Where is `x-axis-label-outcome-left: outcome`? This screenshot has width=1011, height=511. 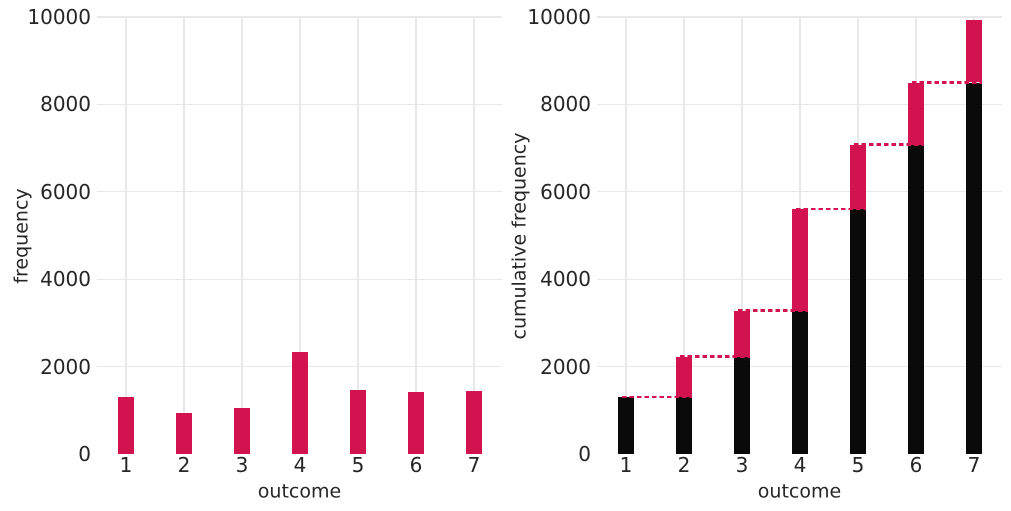 x-axis-label-outcome-left: outcome is located at coordinates (299, 491).